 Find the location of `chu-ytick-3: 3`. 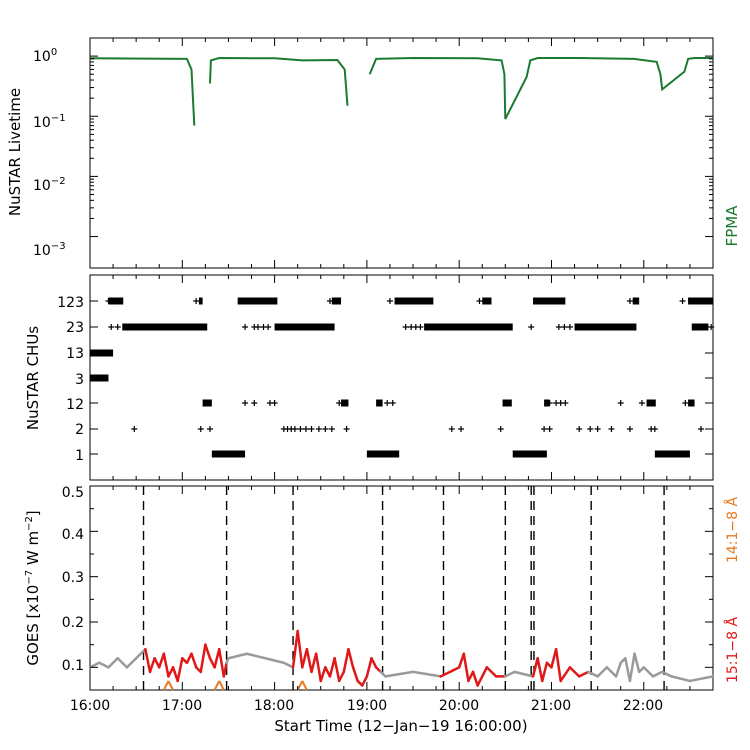

chu-ytick-3: 3 is located at coordinates (79, 380).